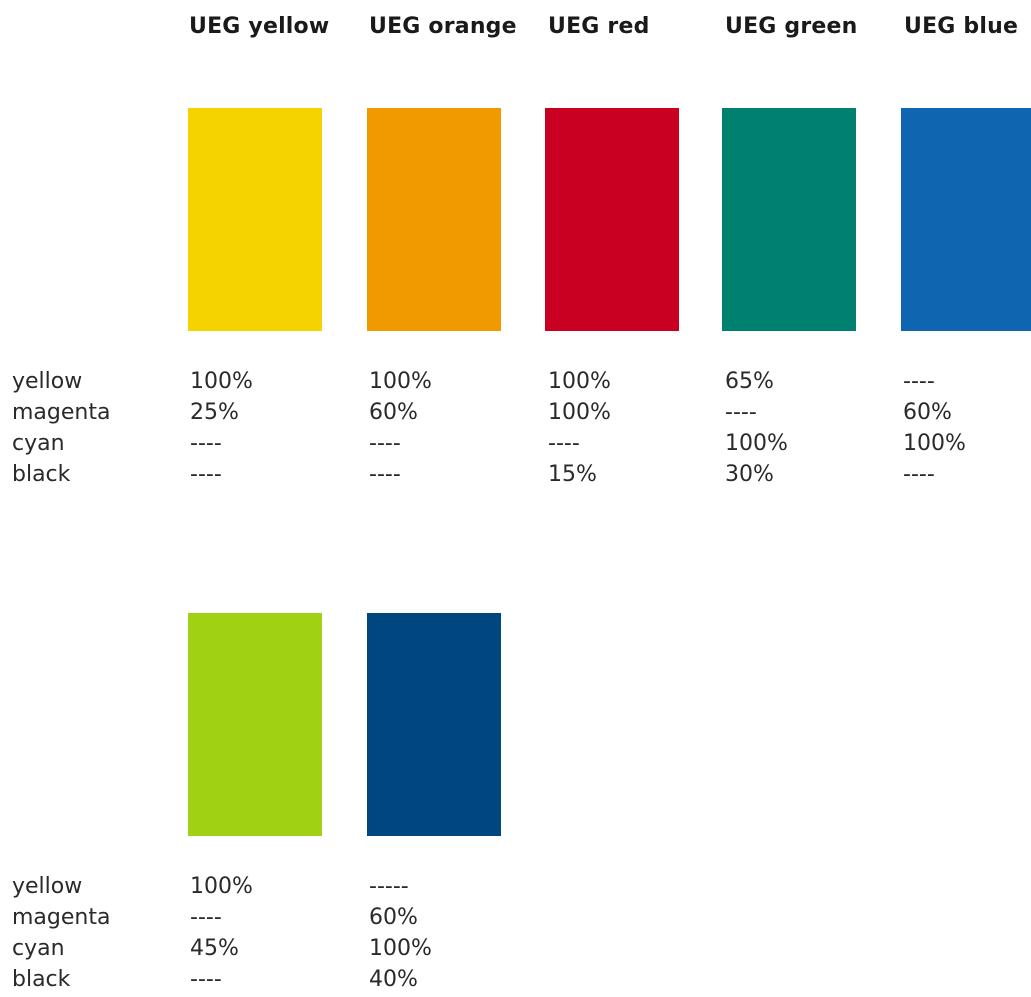 This screenshot has width=1031, height=997. Describe the element at coordinates (934, 428) in the screenshot. I see `values-ueg-blue: ---- 60% 100% ----` at that location.